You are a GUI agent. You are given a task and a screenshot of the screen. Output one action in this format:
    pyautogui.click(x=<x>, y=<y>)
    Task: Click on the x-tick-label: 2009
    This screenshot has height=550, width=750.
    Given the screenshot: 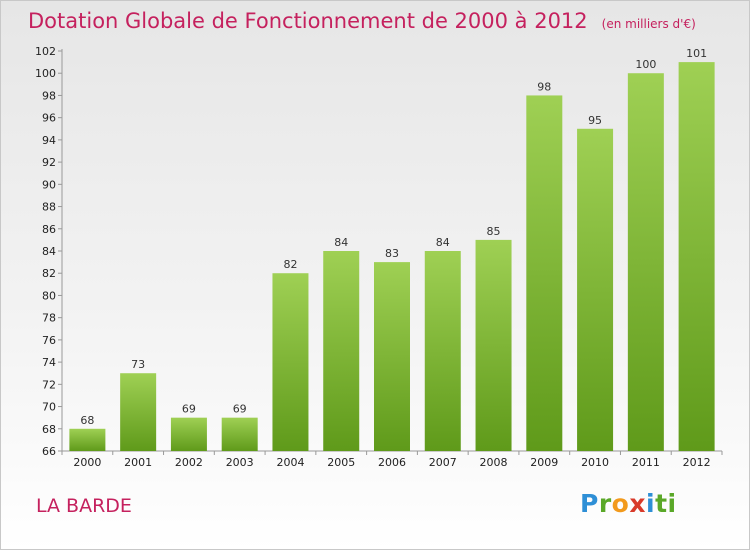 What is the action you would take?
    pyautogui.click(x=544, y=462)
    